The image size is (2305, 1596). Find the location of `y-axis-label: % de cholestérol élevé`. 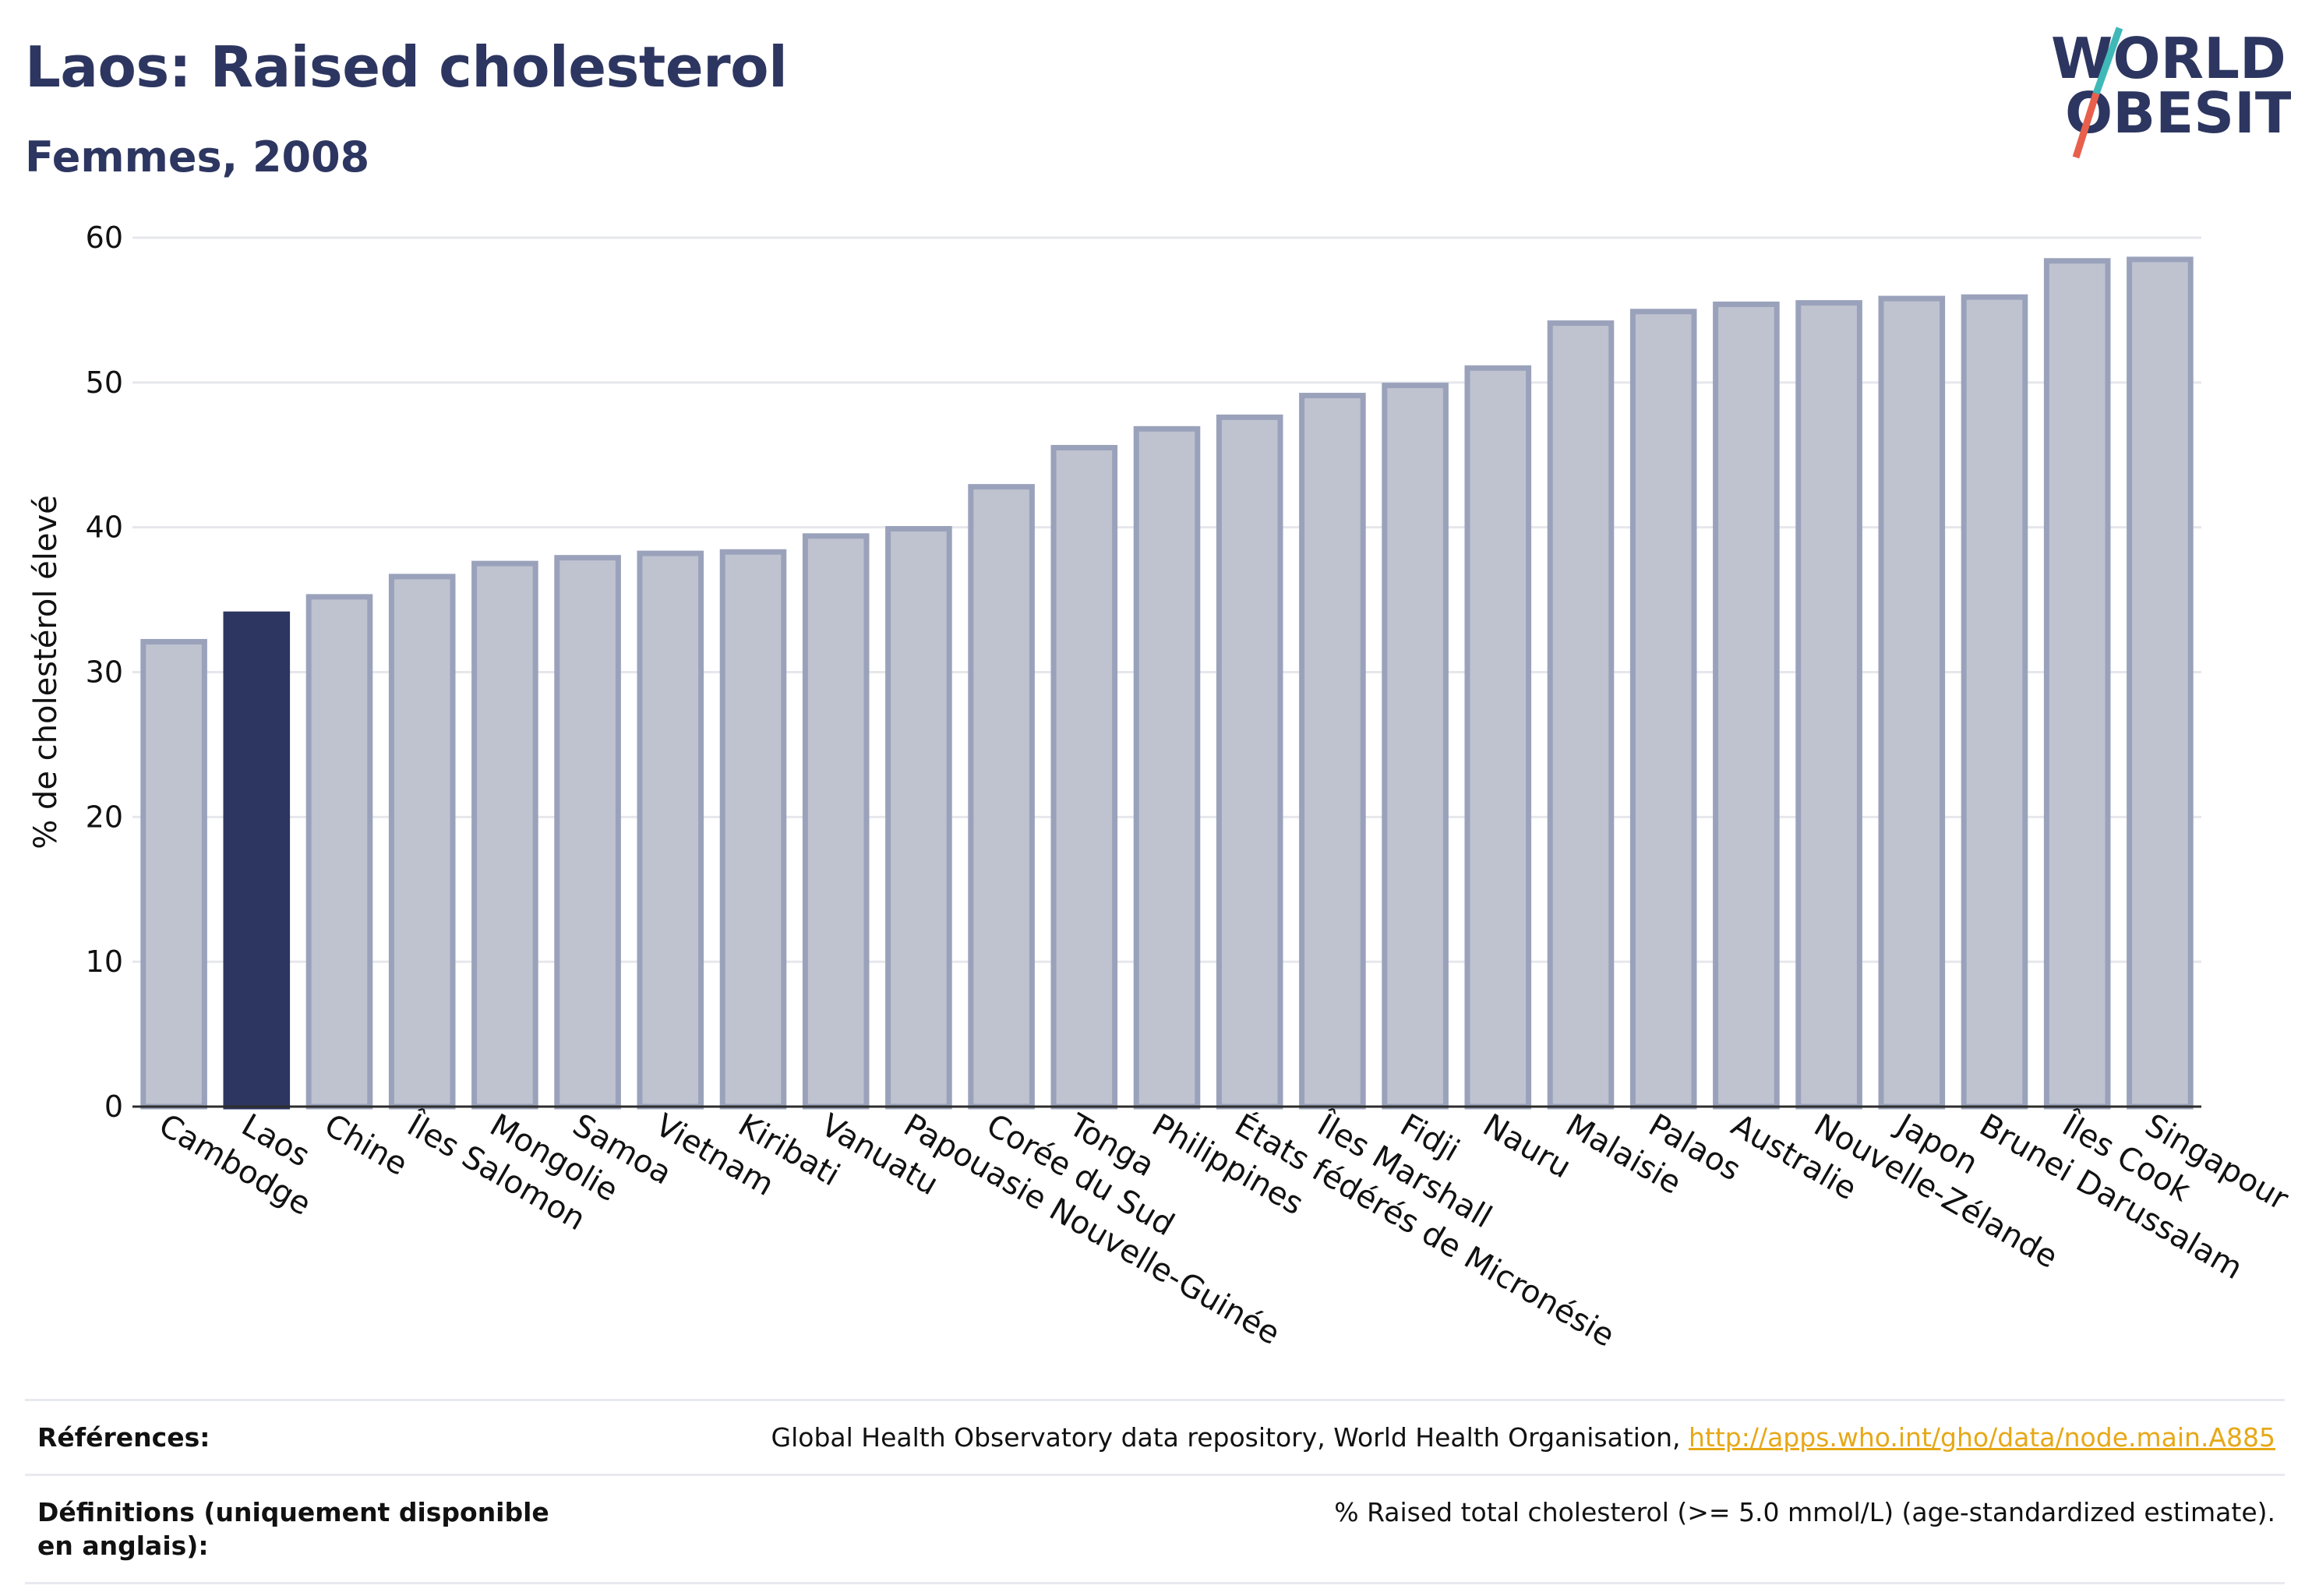

y-axis-label: % de cholestérol élevé is located at coordinates (46, 672).